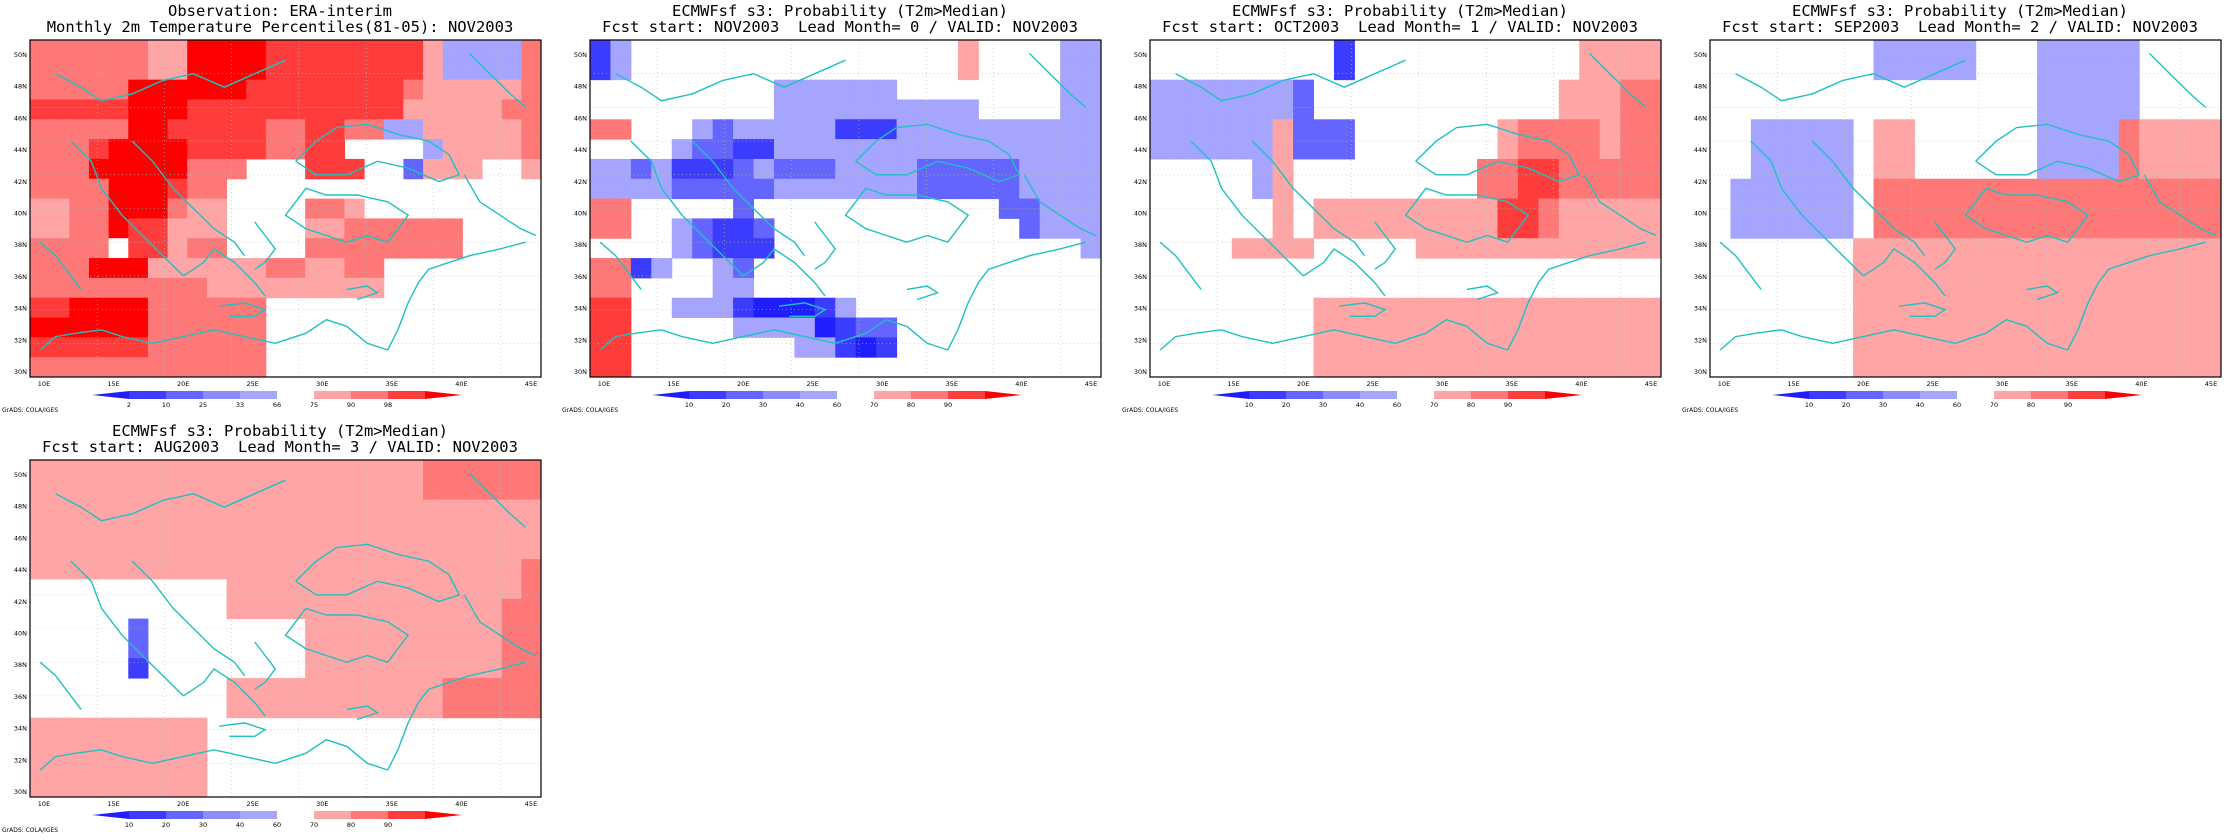  I want to click on y-tick-label: 38N, so click(580, 245).